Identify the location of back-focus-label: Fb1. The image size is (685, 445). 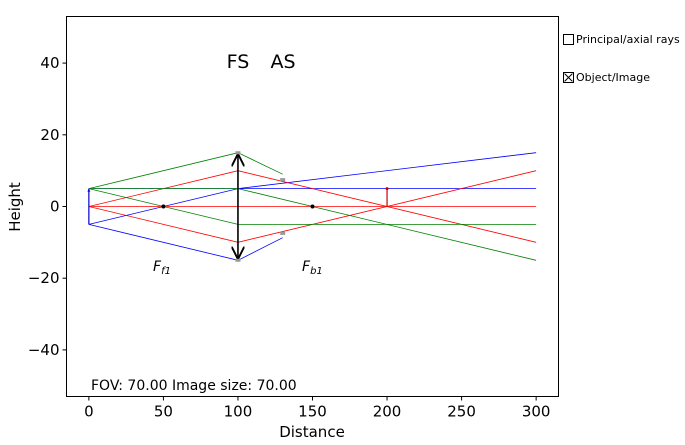
(312, 268).